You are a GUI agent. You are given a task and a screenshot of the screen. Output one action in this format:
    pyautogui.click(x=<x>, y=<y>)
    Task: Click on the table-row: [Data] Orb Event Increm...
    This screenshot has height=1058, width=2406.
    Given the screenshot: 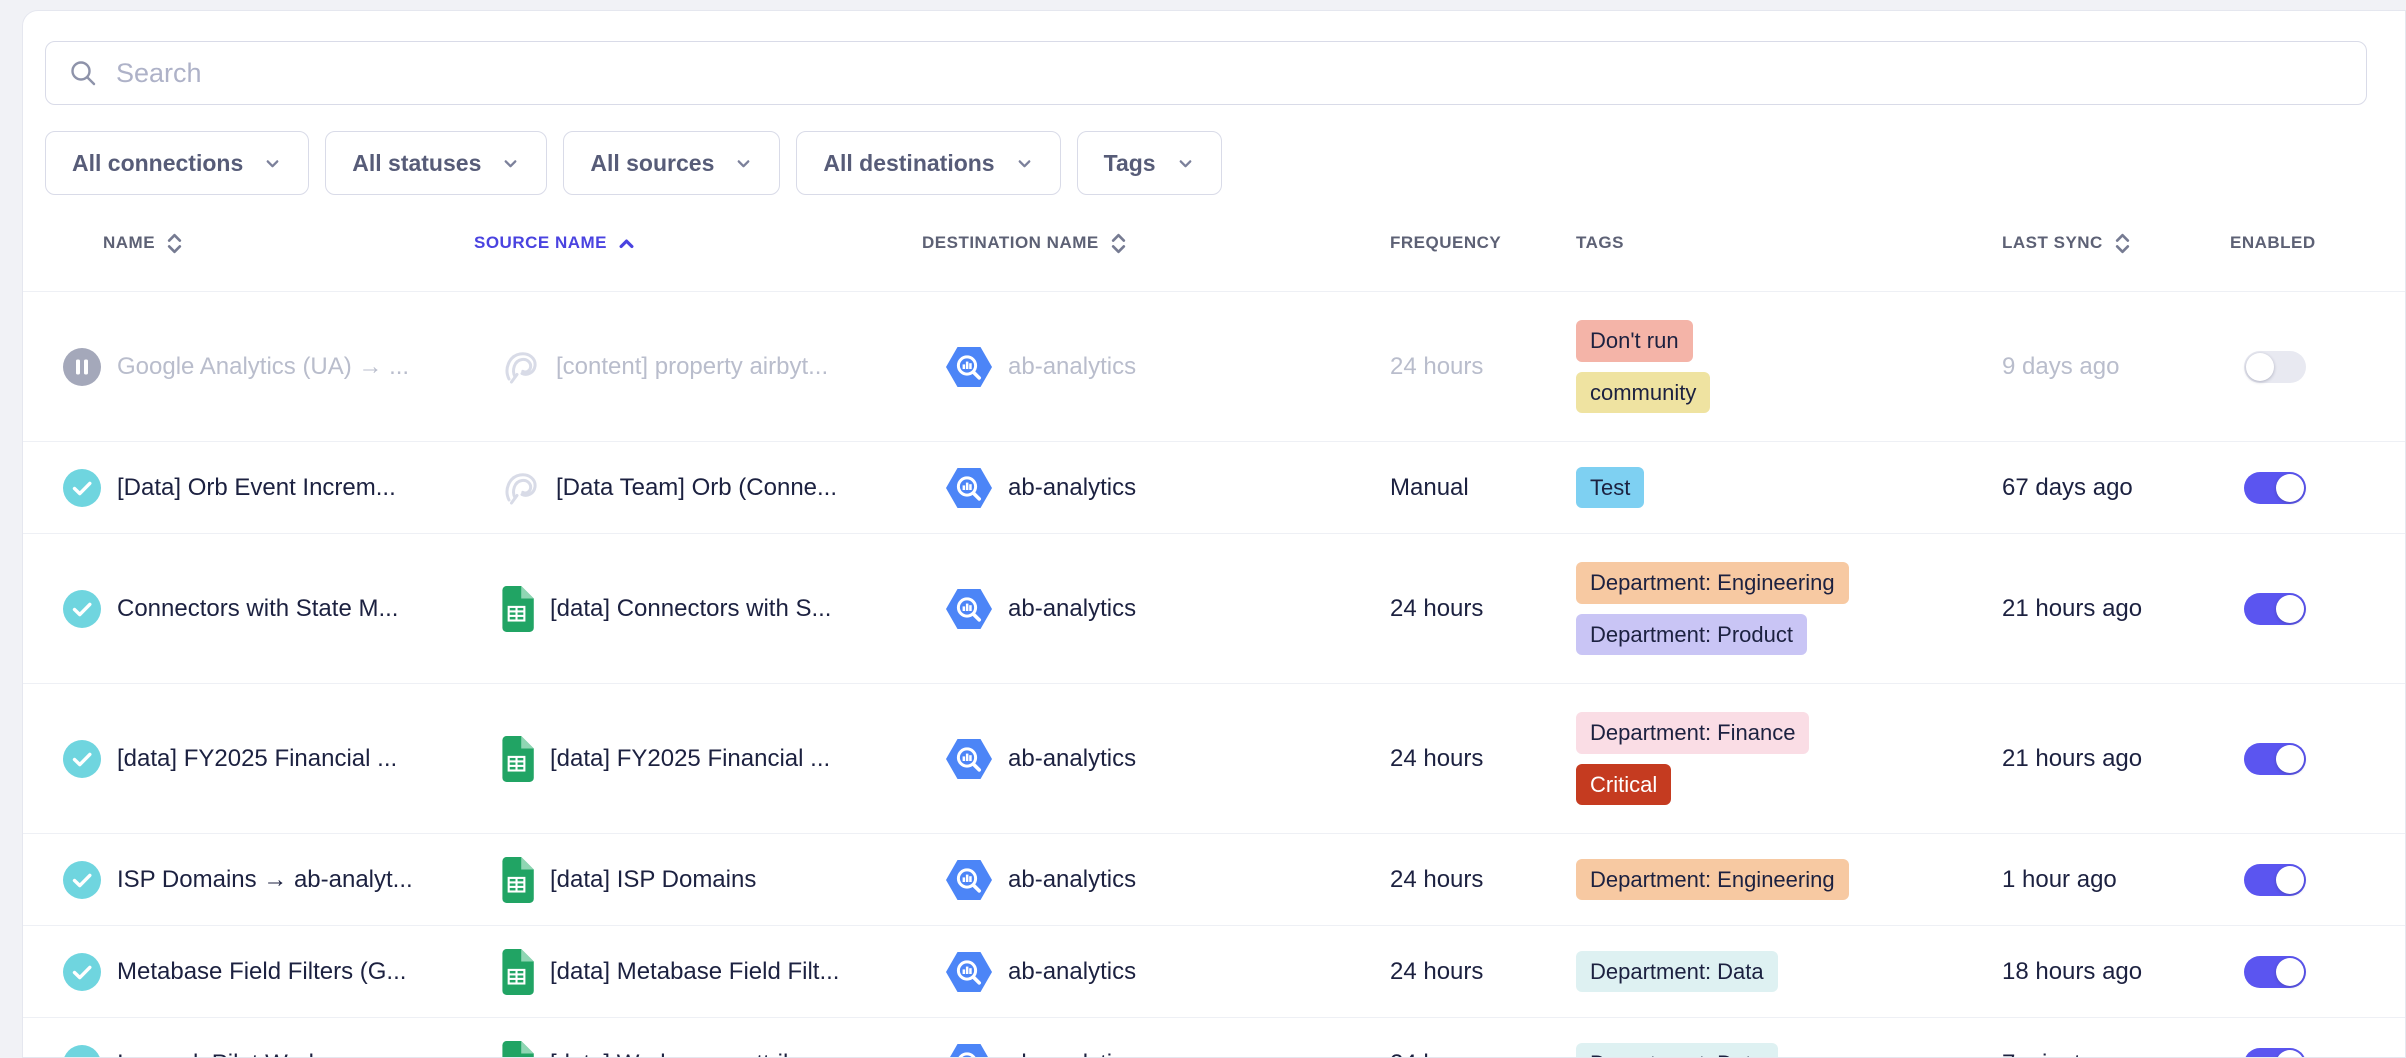 What is the action you would take?
    pyautogui.click(x=1214, y=487)
    